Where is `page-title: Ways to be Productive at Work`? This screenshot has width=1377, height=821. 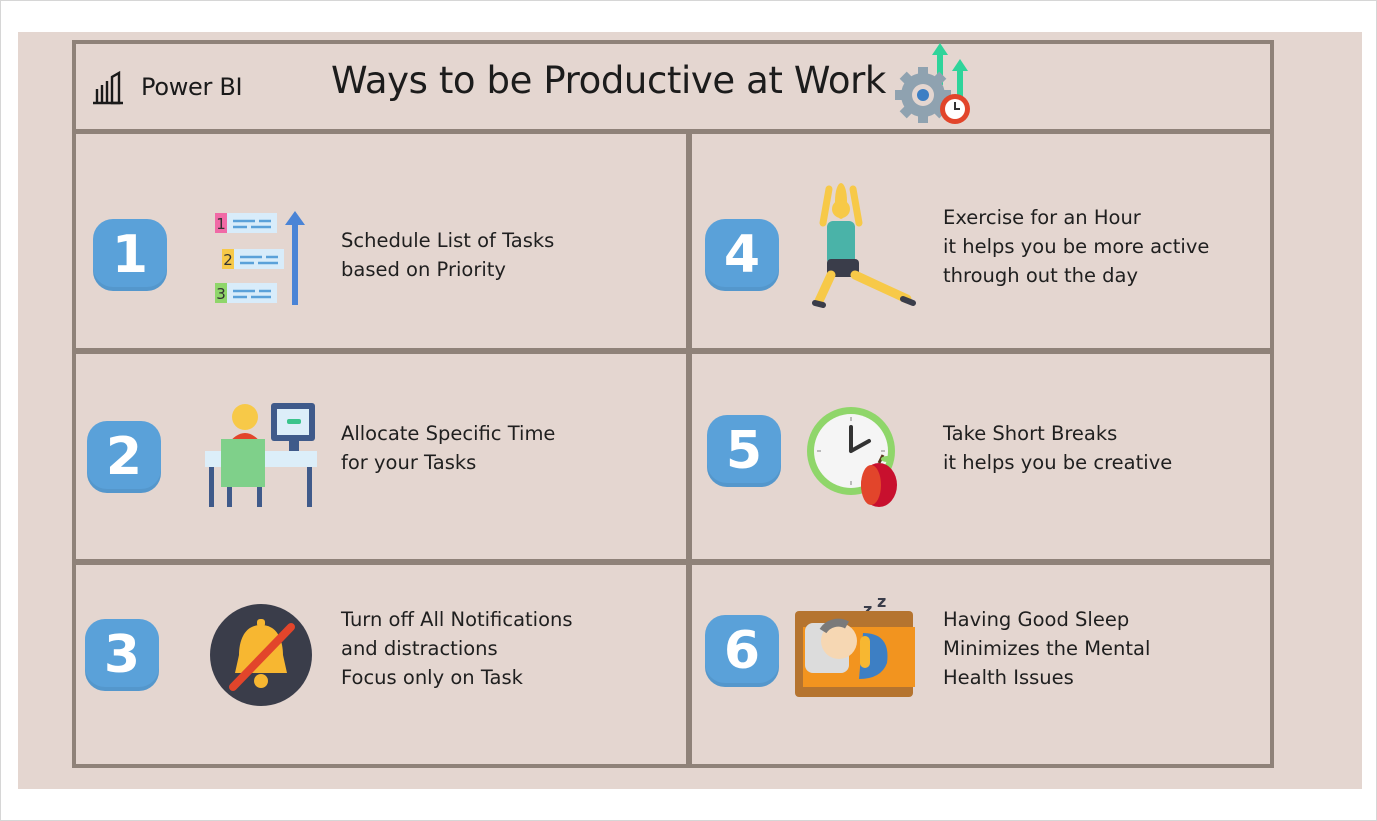
page-title: Ways to be Productive at Work is located at coordinates (608, 80).